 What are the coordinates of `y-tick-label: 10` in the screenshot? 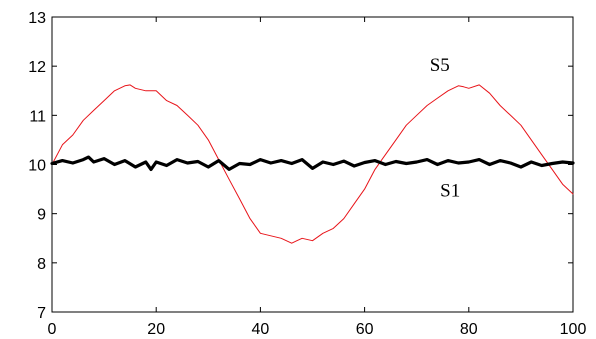 It's located at (37, 166).